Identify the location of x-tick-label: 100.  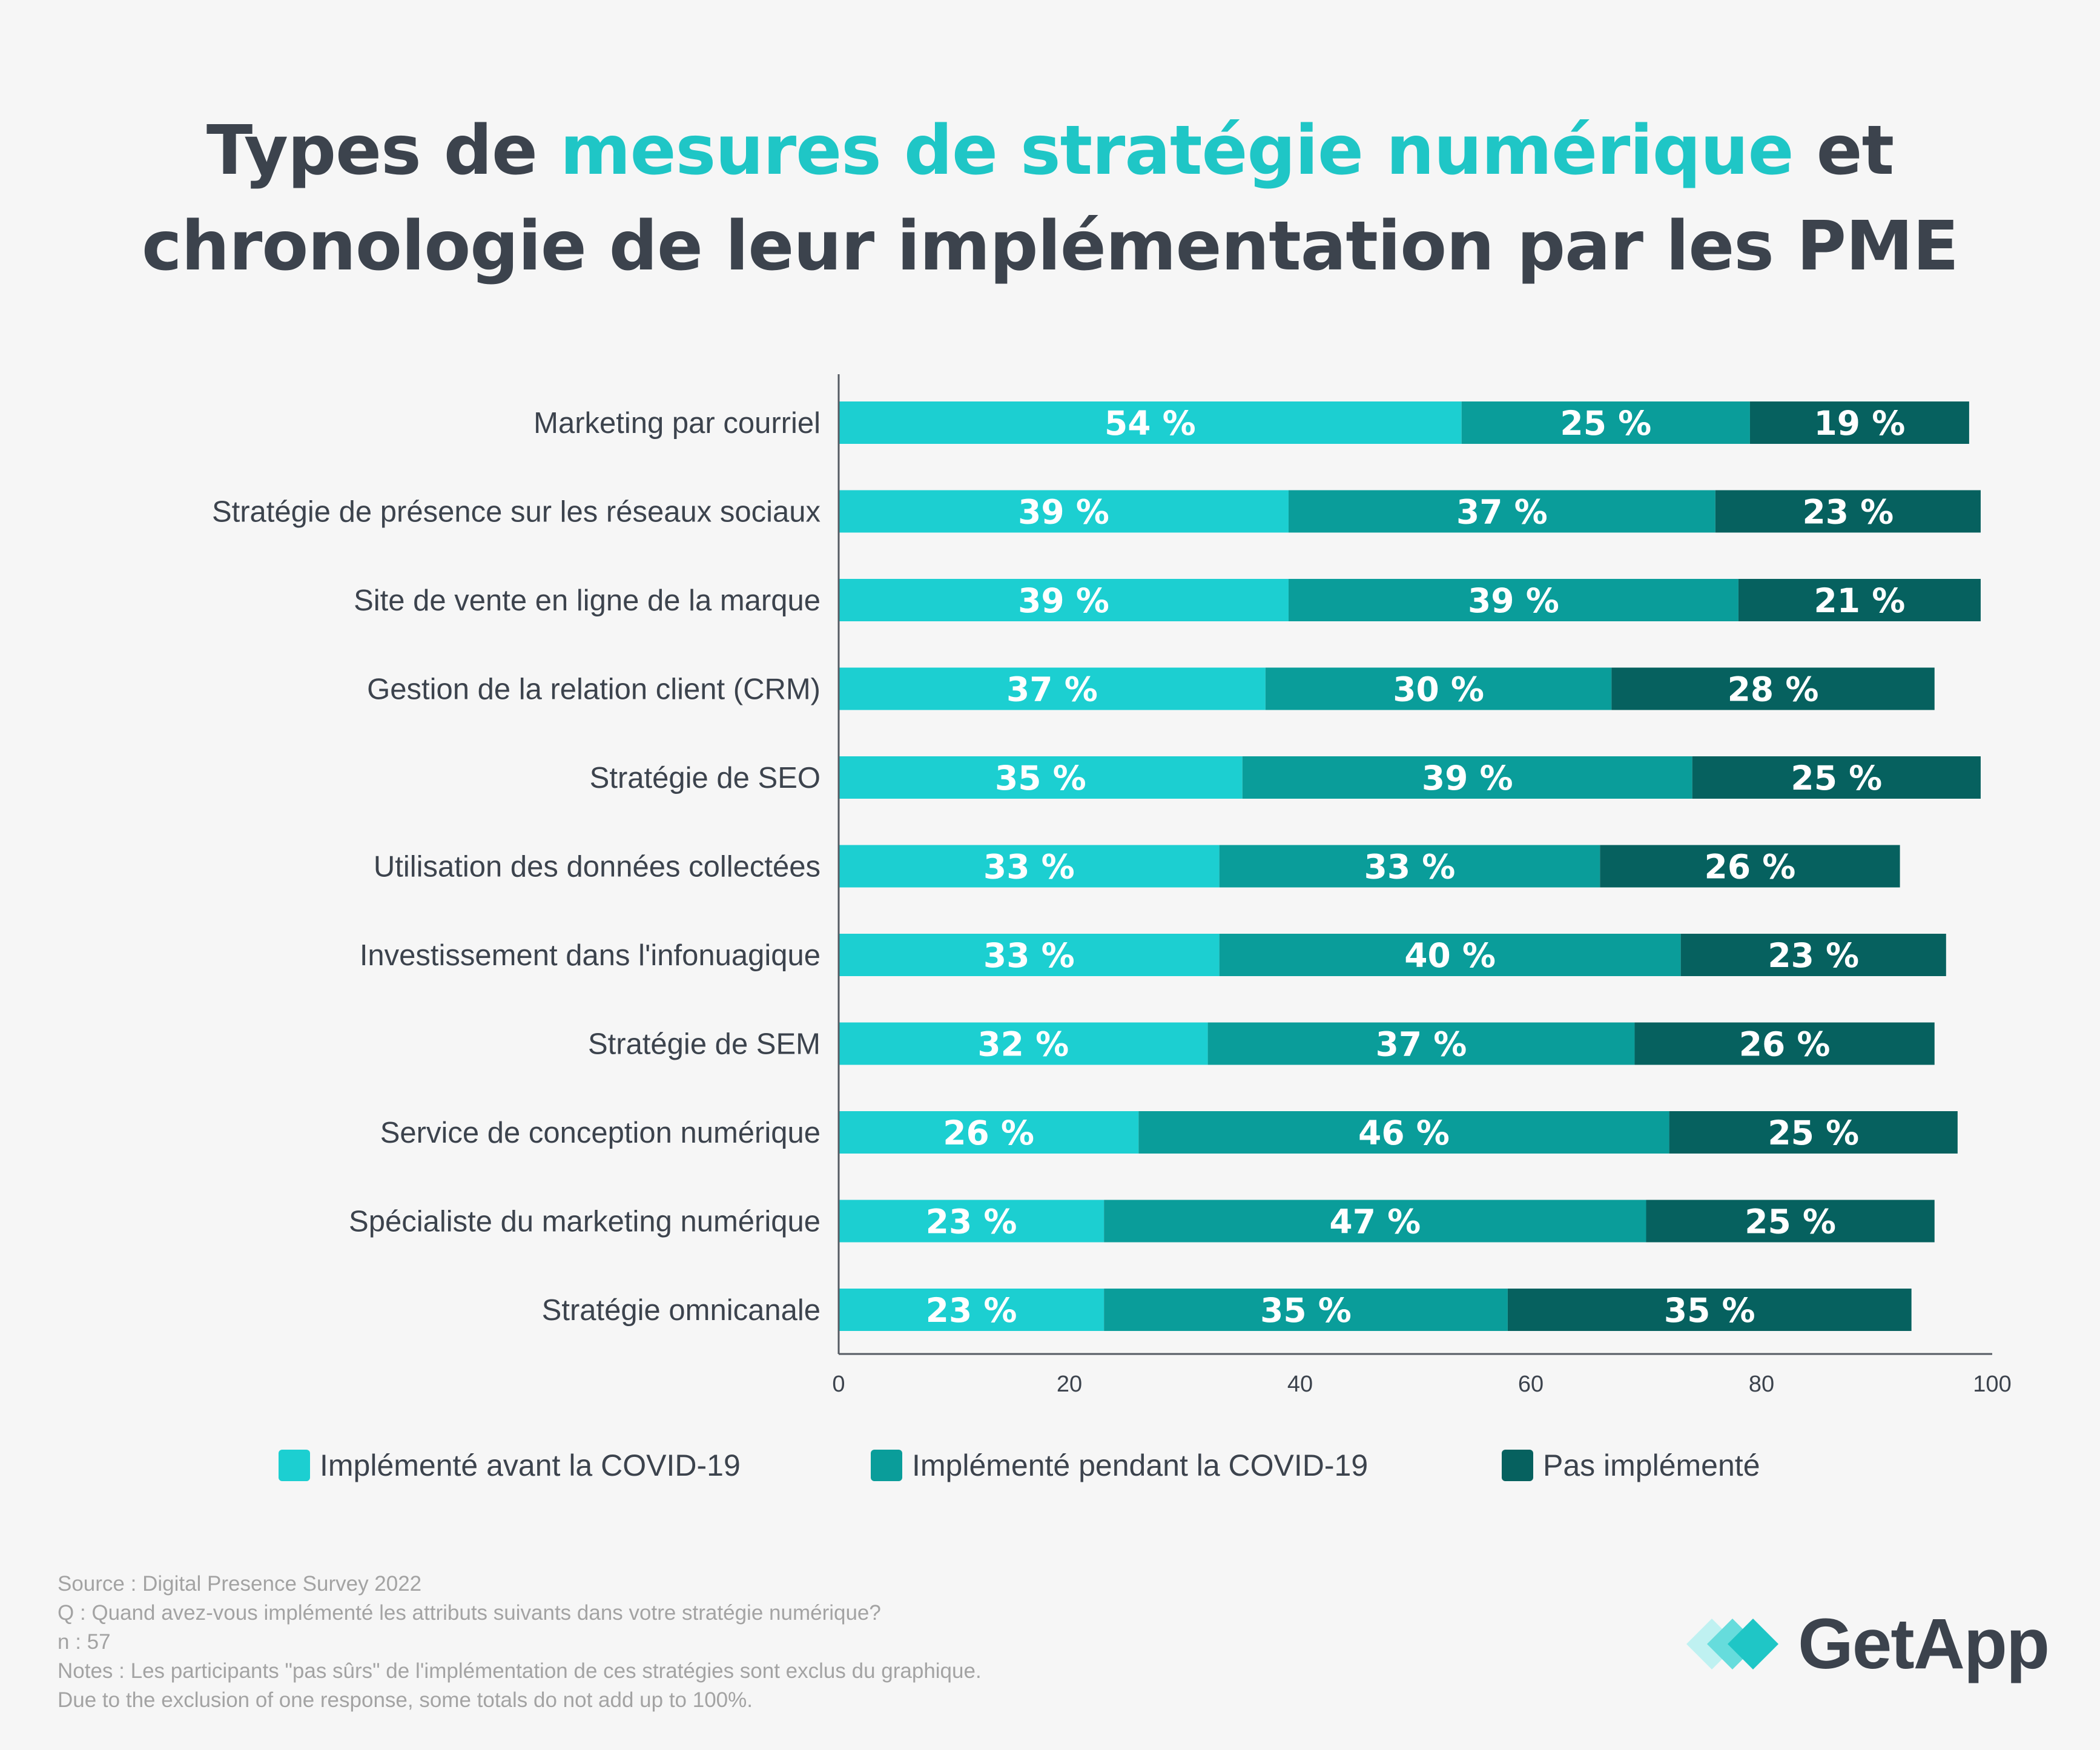
(1992, 1384).